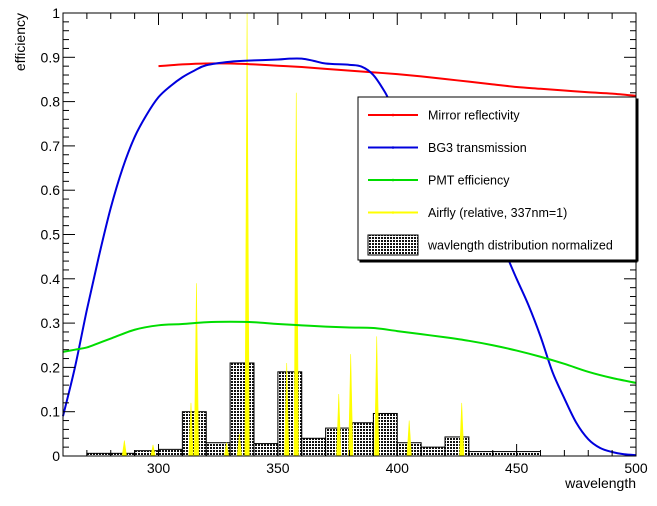  Describe the element at coordinates (477, 148) in the screenshot. I see `legend-label: BG3 transmission` at that location.